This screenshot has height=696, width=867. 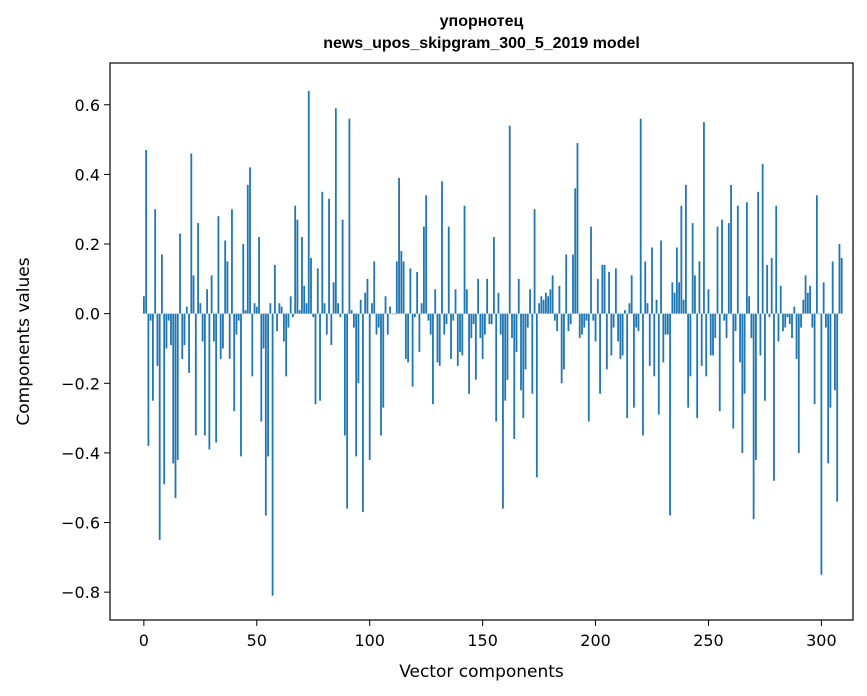 I want to click on y-tick-label: −0.6, so click(x=80, y=523).